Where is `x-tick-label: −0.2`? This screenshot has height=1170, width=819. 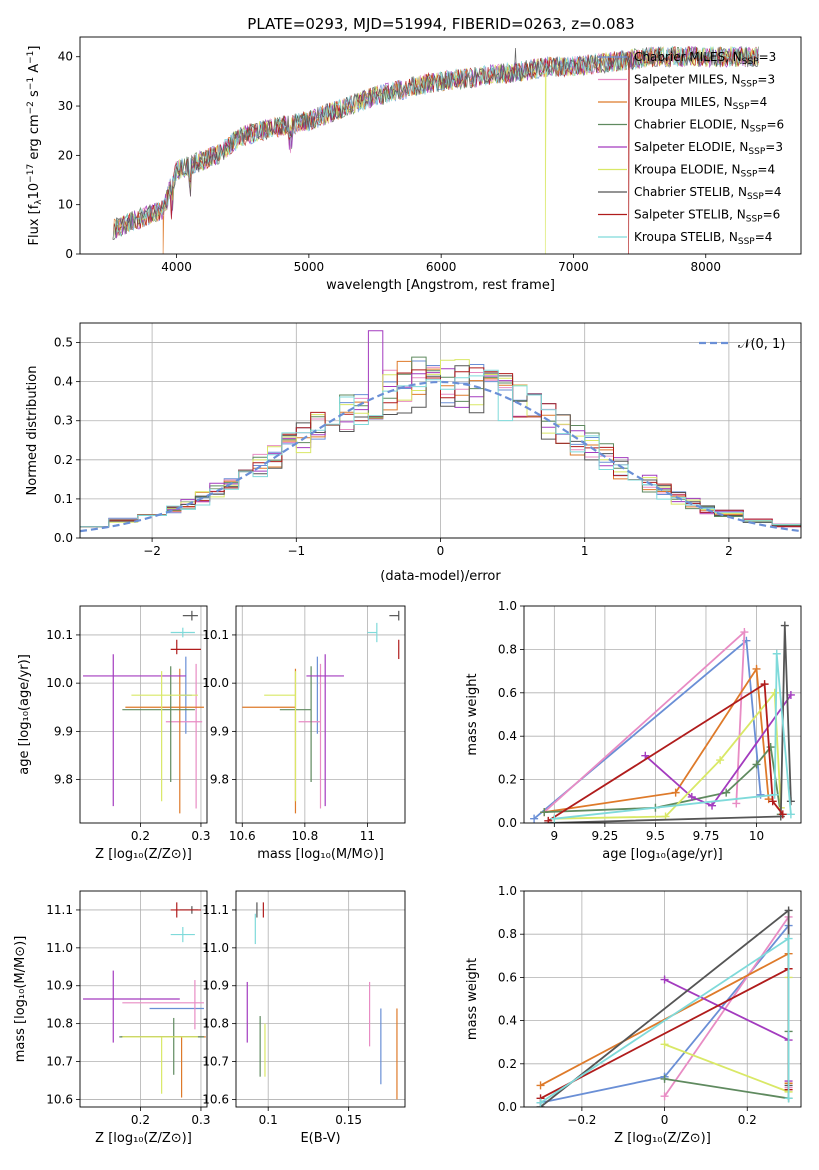 x-tick-label: −0.2 is located at coordinates (581, 1120).